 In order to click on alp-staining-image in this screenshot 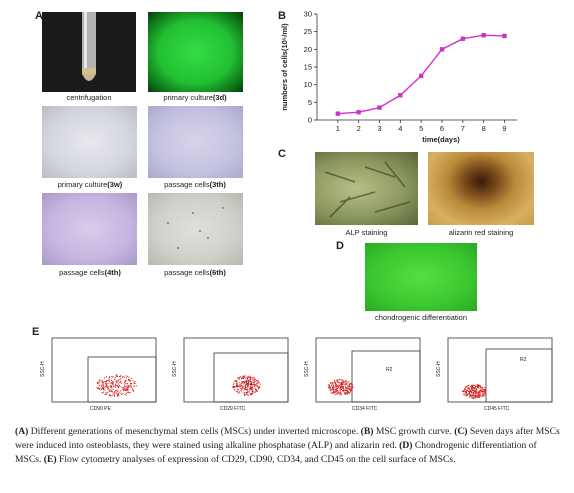, I will do `click(366, 188)`.